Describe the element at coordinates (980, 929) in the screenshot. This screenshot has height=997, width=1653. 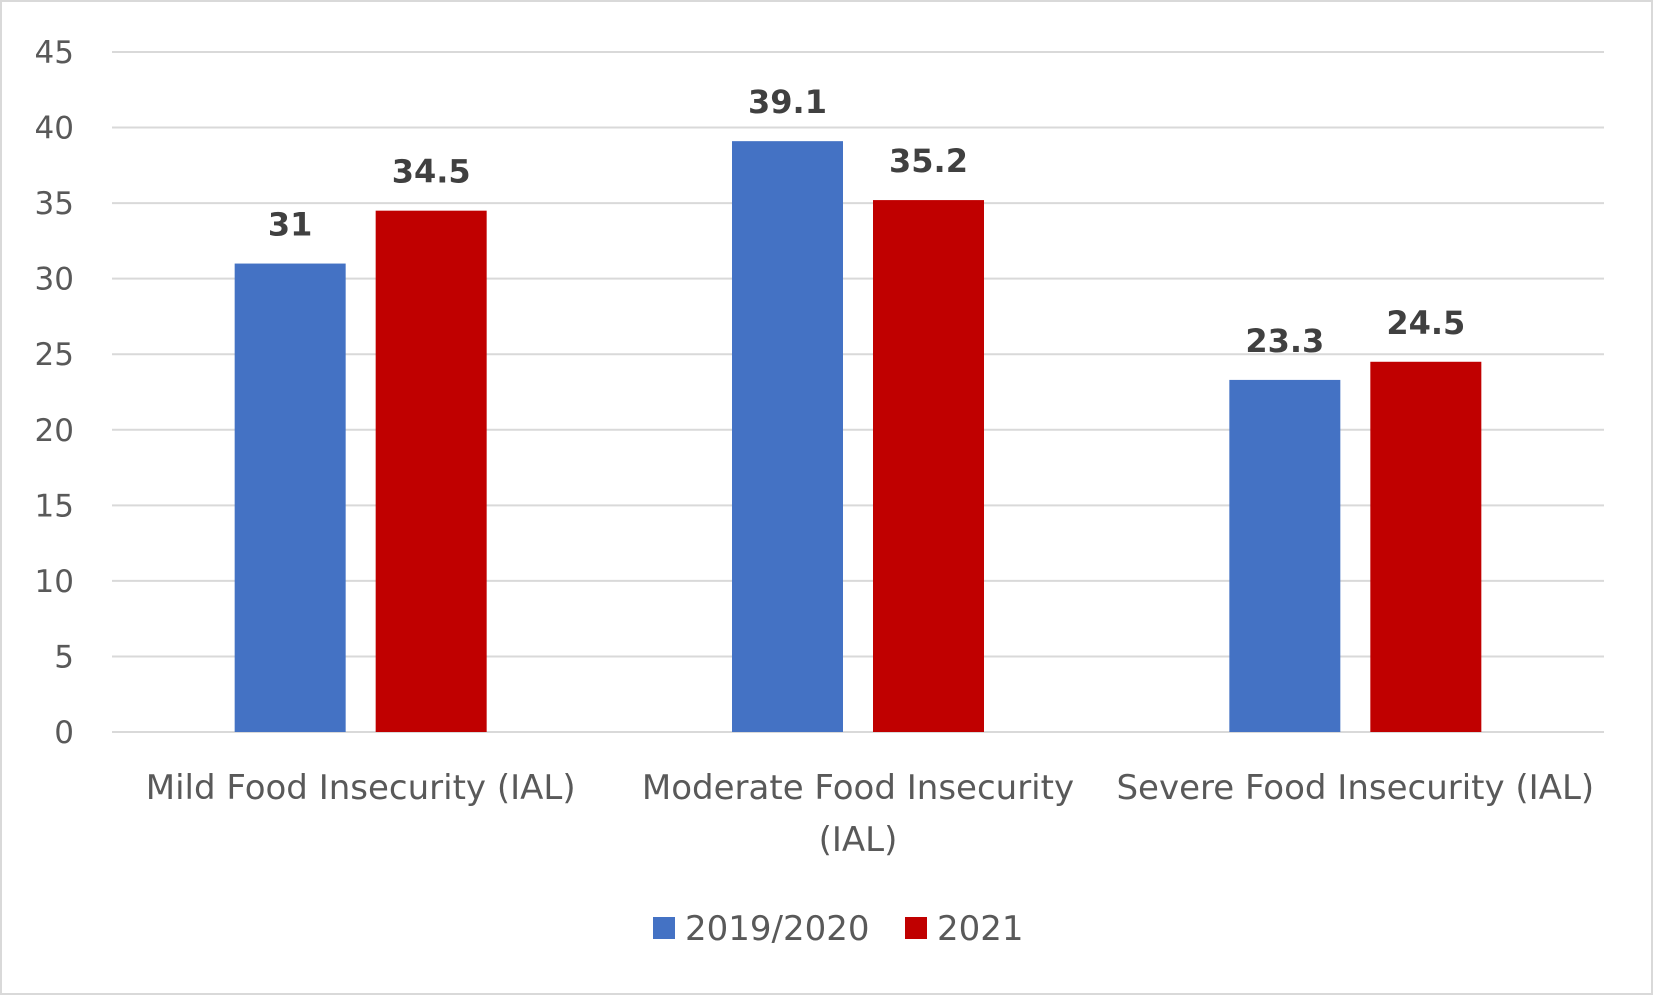
I see `legend-label: 2021` at that location.